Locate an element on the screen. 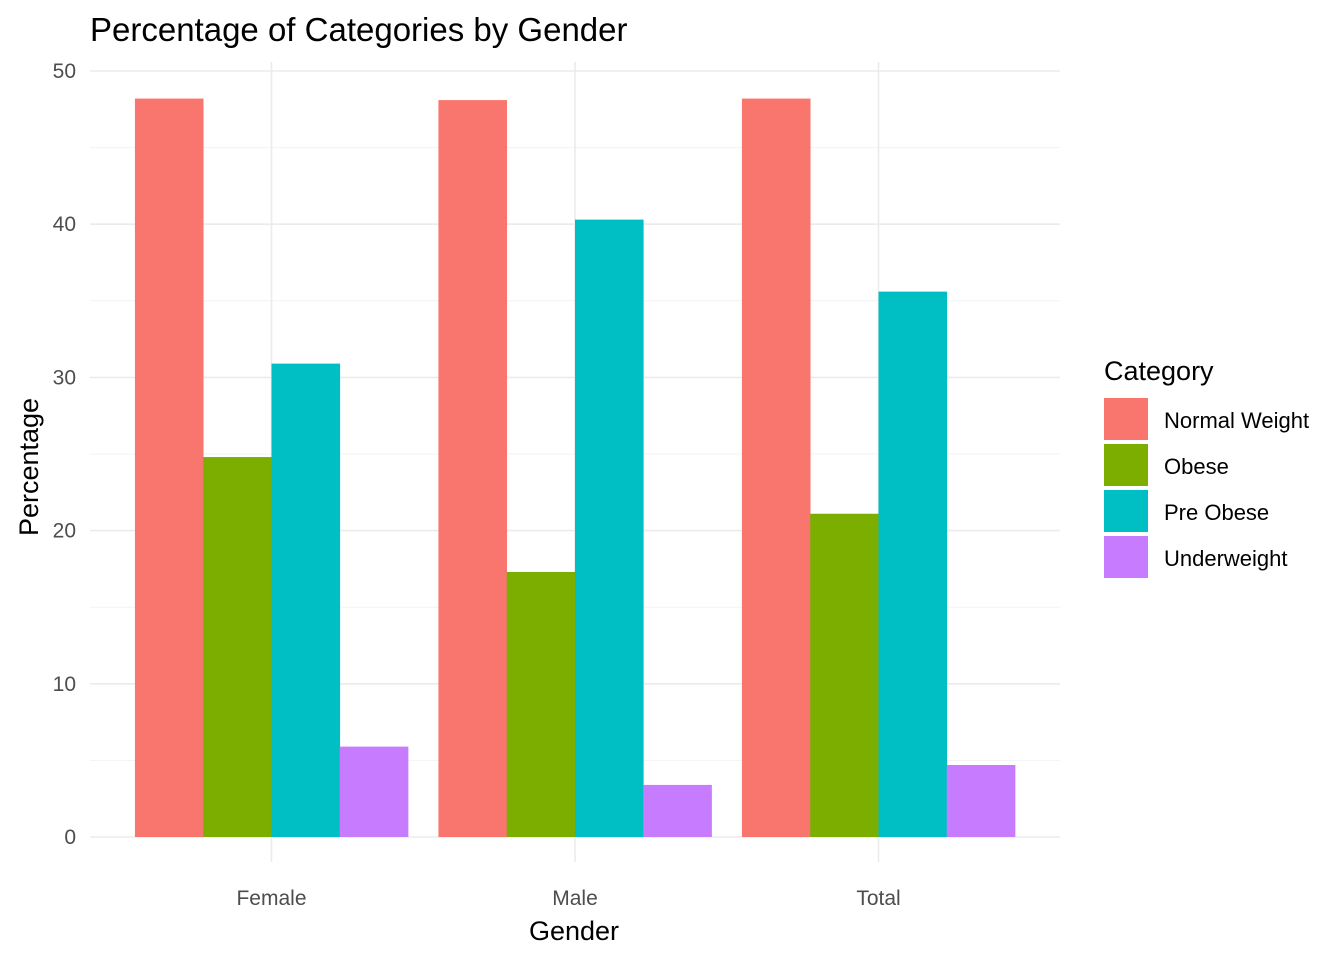 This screenshot has width=1344, height=960. y-tick-label: 0 is located at coordinates (70, 837).